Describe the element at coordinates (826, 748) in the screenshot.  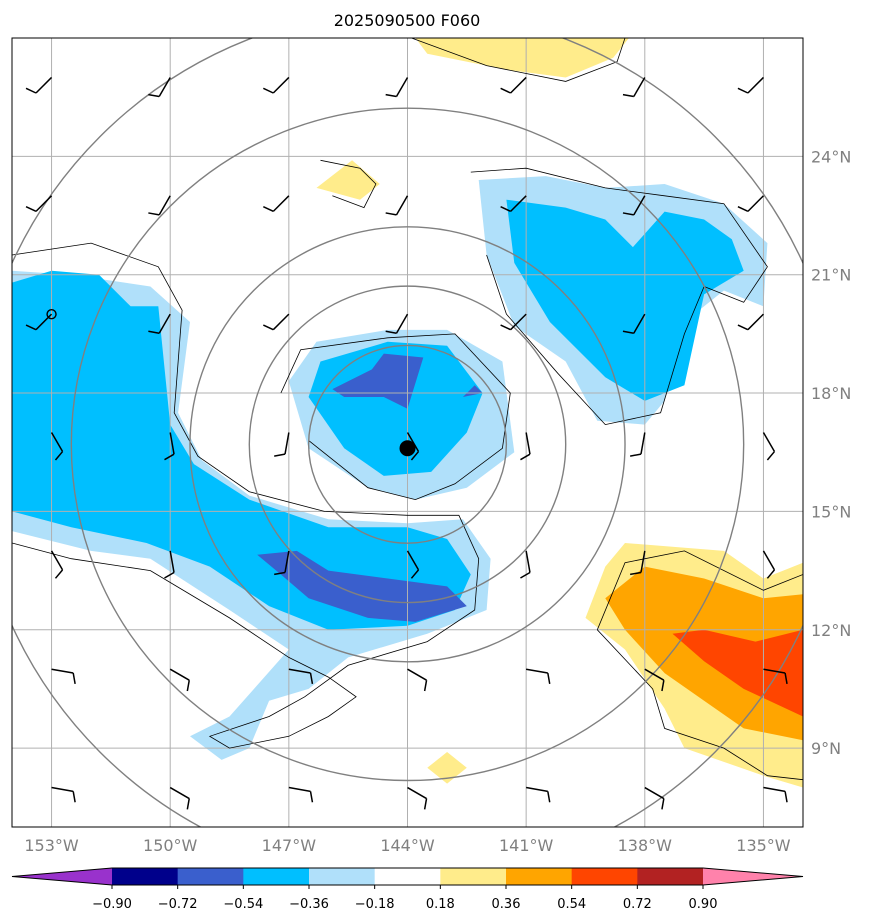
I see `lat-tick-label: 9°N` at that location.